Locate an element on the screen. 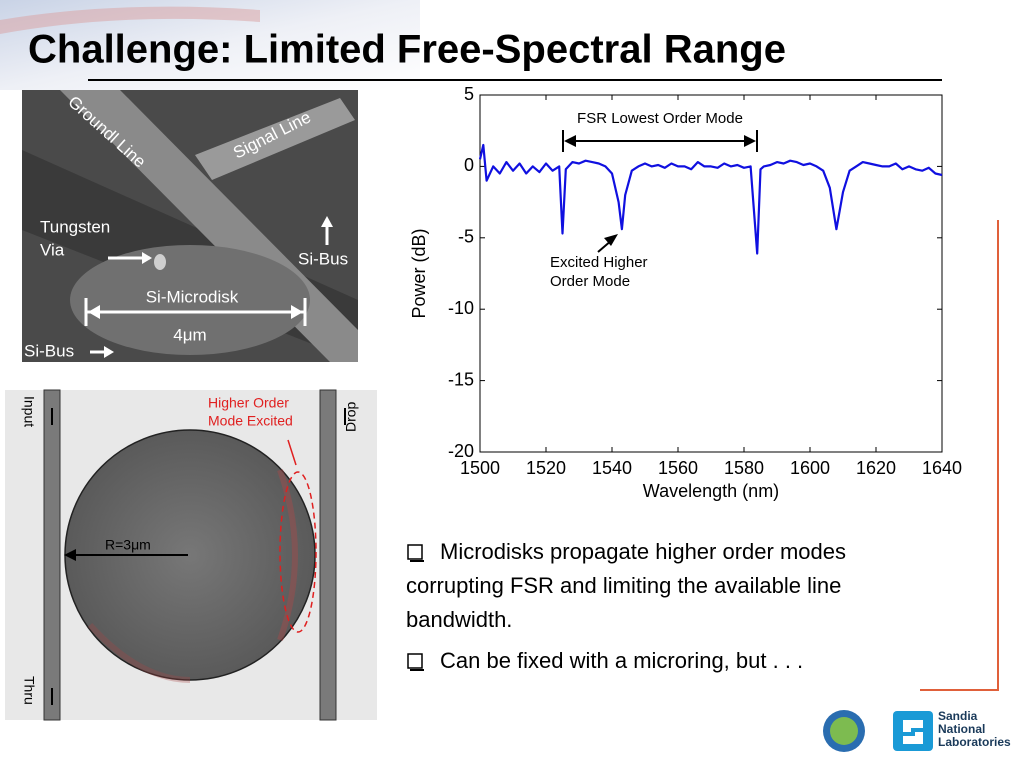 The image size is (1024, 768). sandia-logo is located at coordinates (913, 731).